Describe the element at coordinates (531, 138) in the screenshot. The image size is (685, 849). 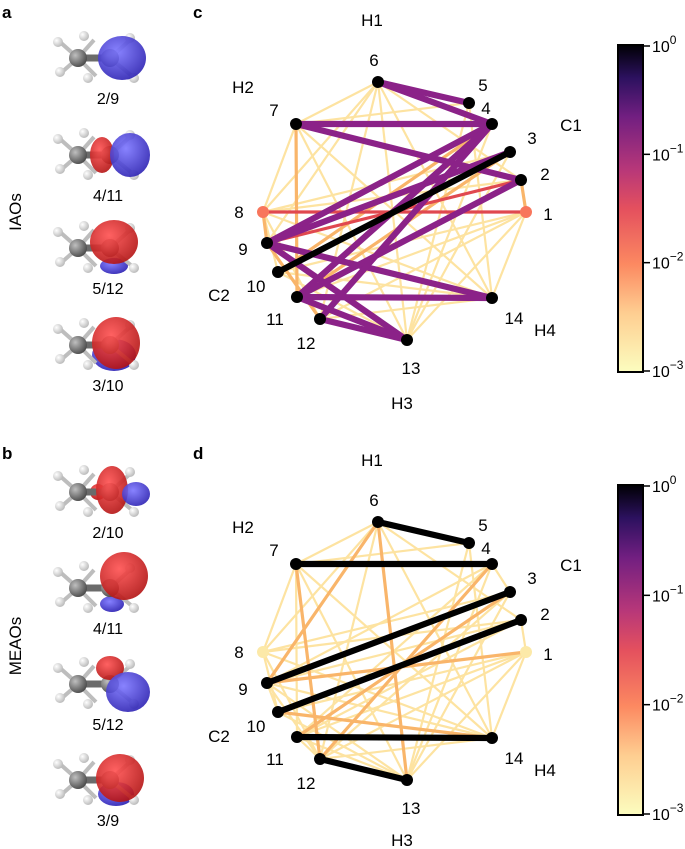
I see `node-label-3: 3` at that location.